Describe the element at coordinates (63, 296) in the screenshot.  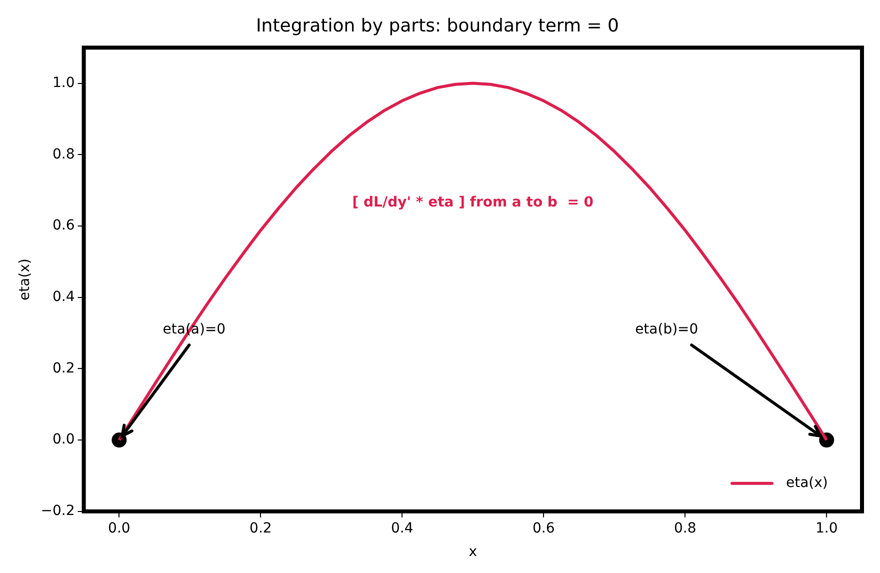
I see `y-tick-label: 0.4` at that location.